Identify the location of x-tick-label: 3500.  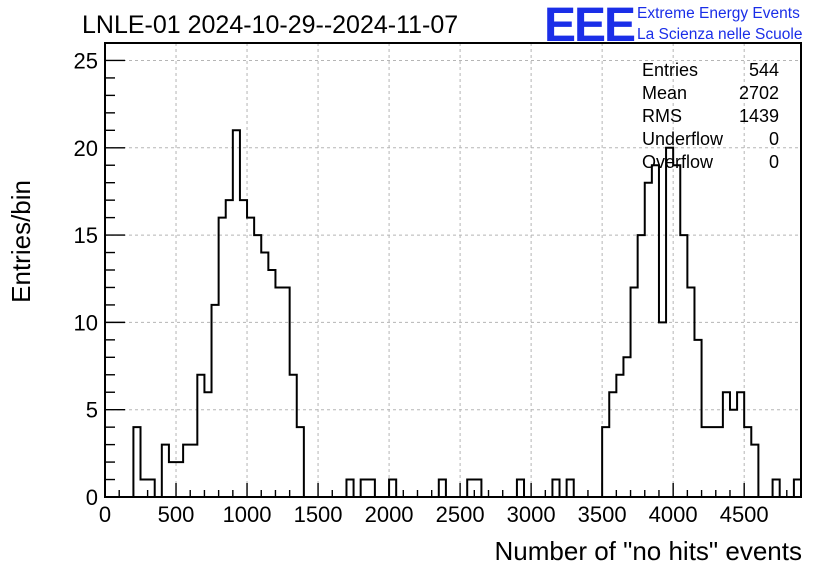
(602, 514).